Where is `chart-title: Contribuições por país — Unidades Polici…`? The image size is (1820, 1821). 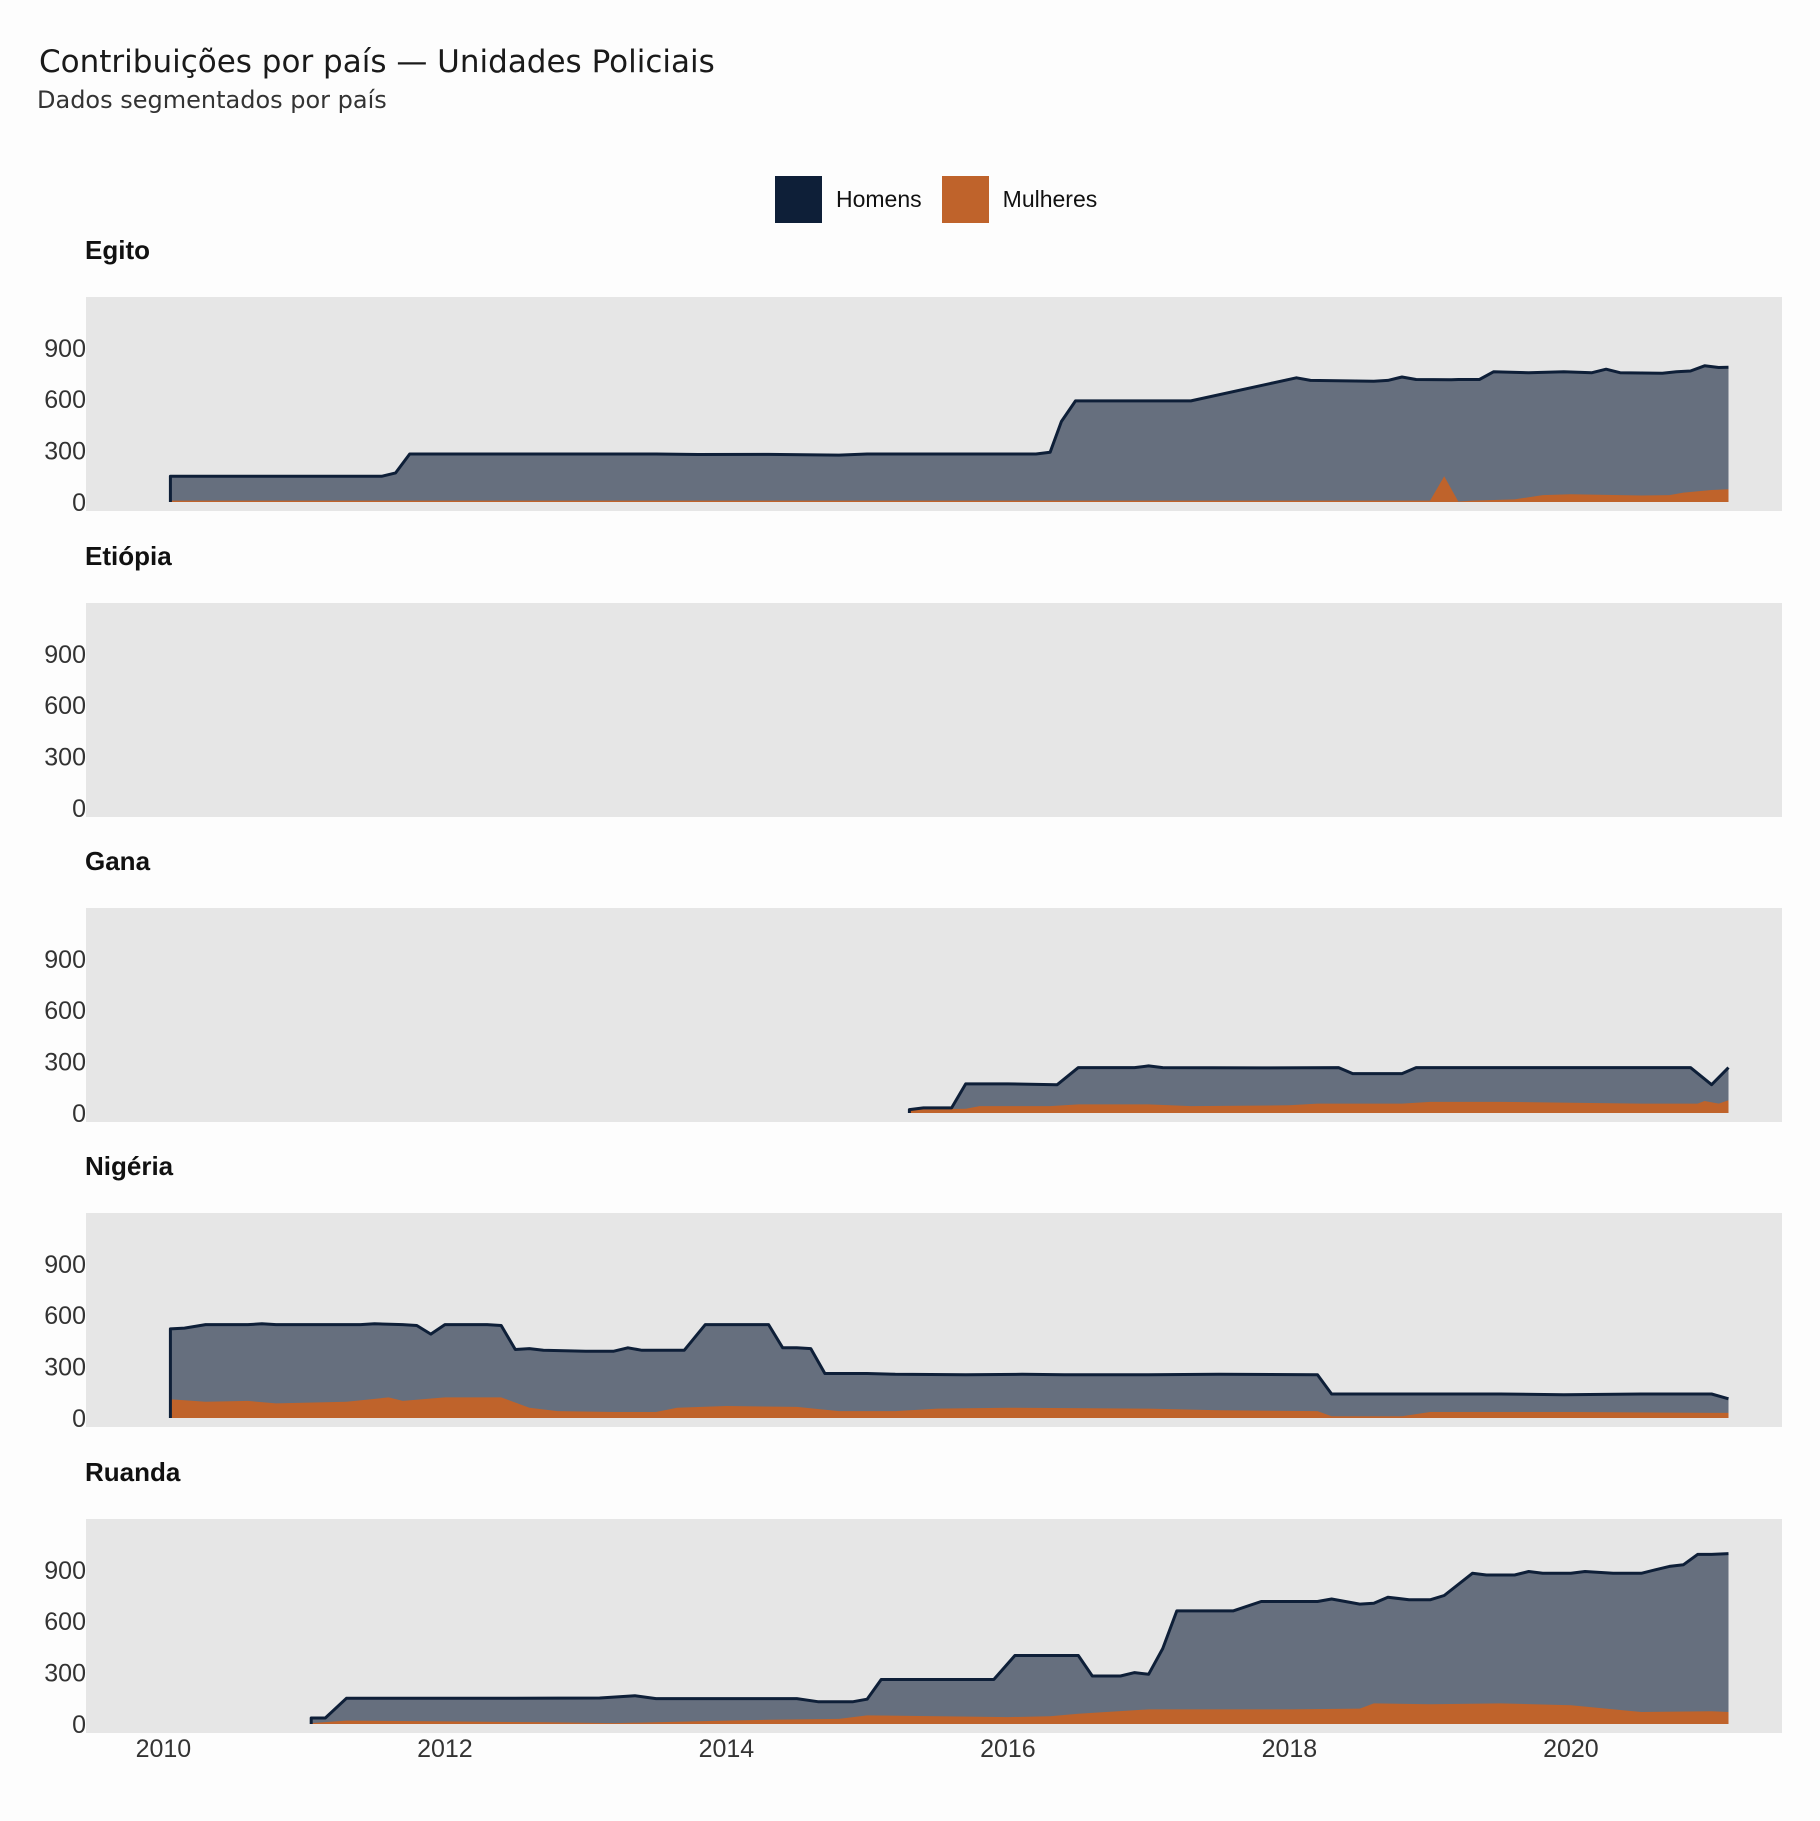 chart-title: Contribuições por país — Unidades Polici… is located at coordinates (377, 62).